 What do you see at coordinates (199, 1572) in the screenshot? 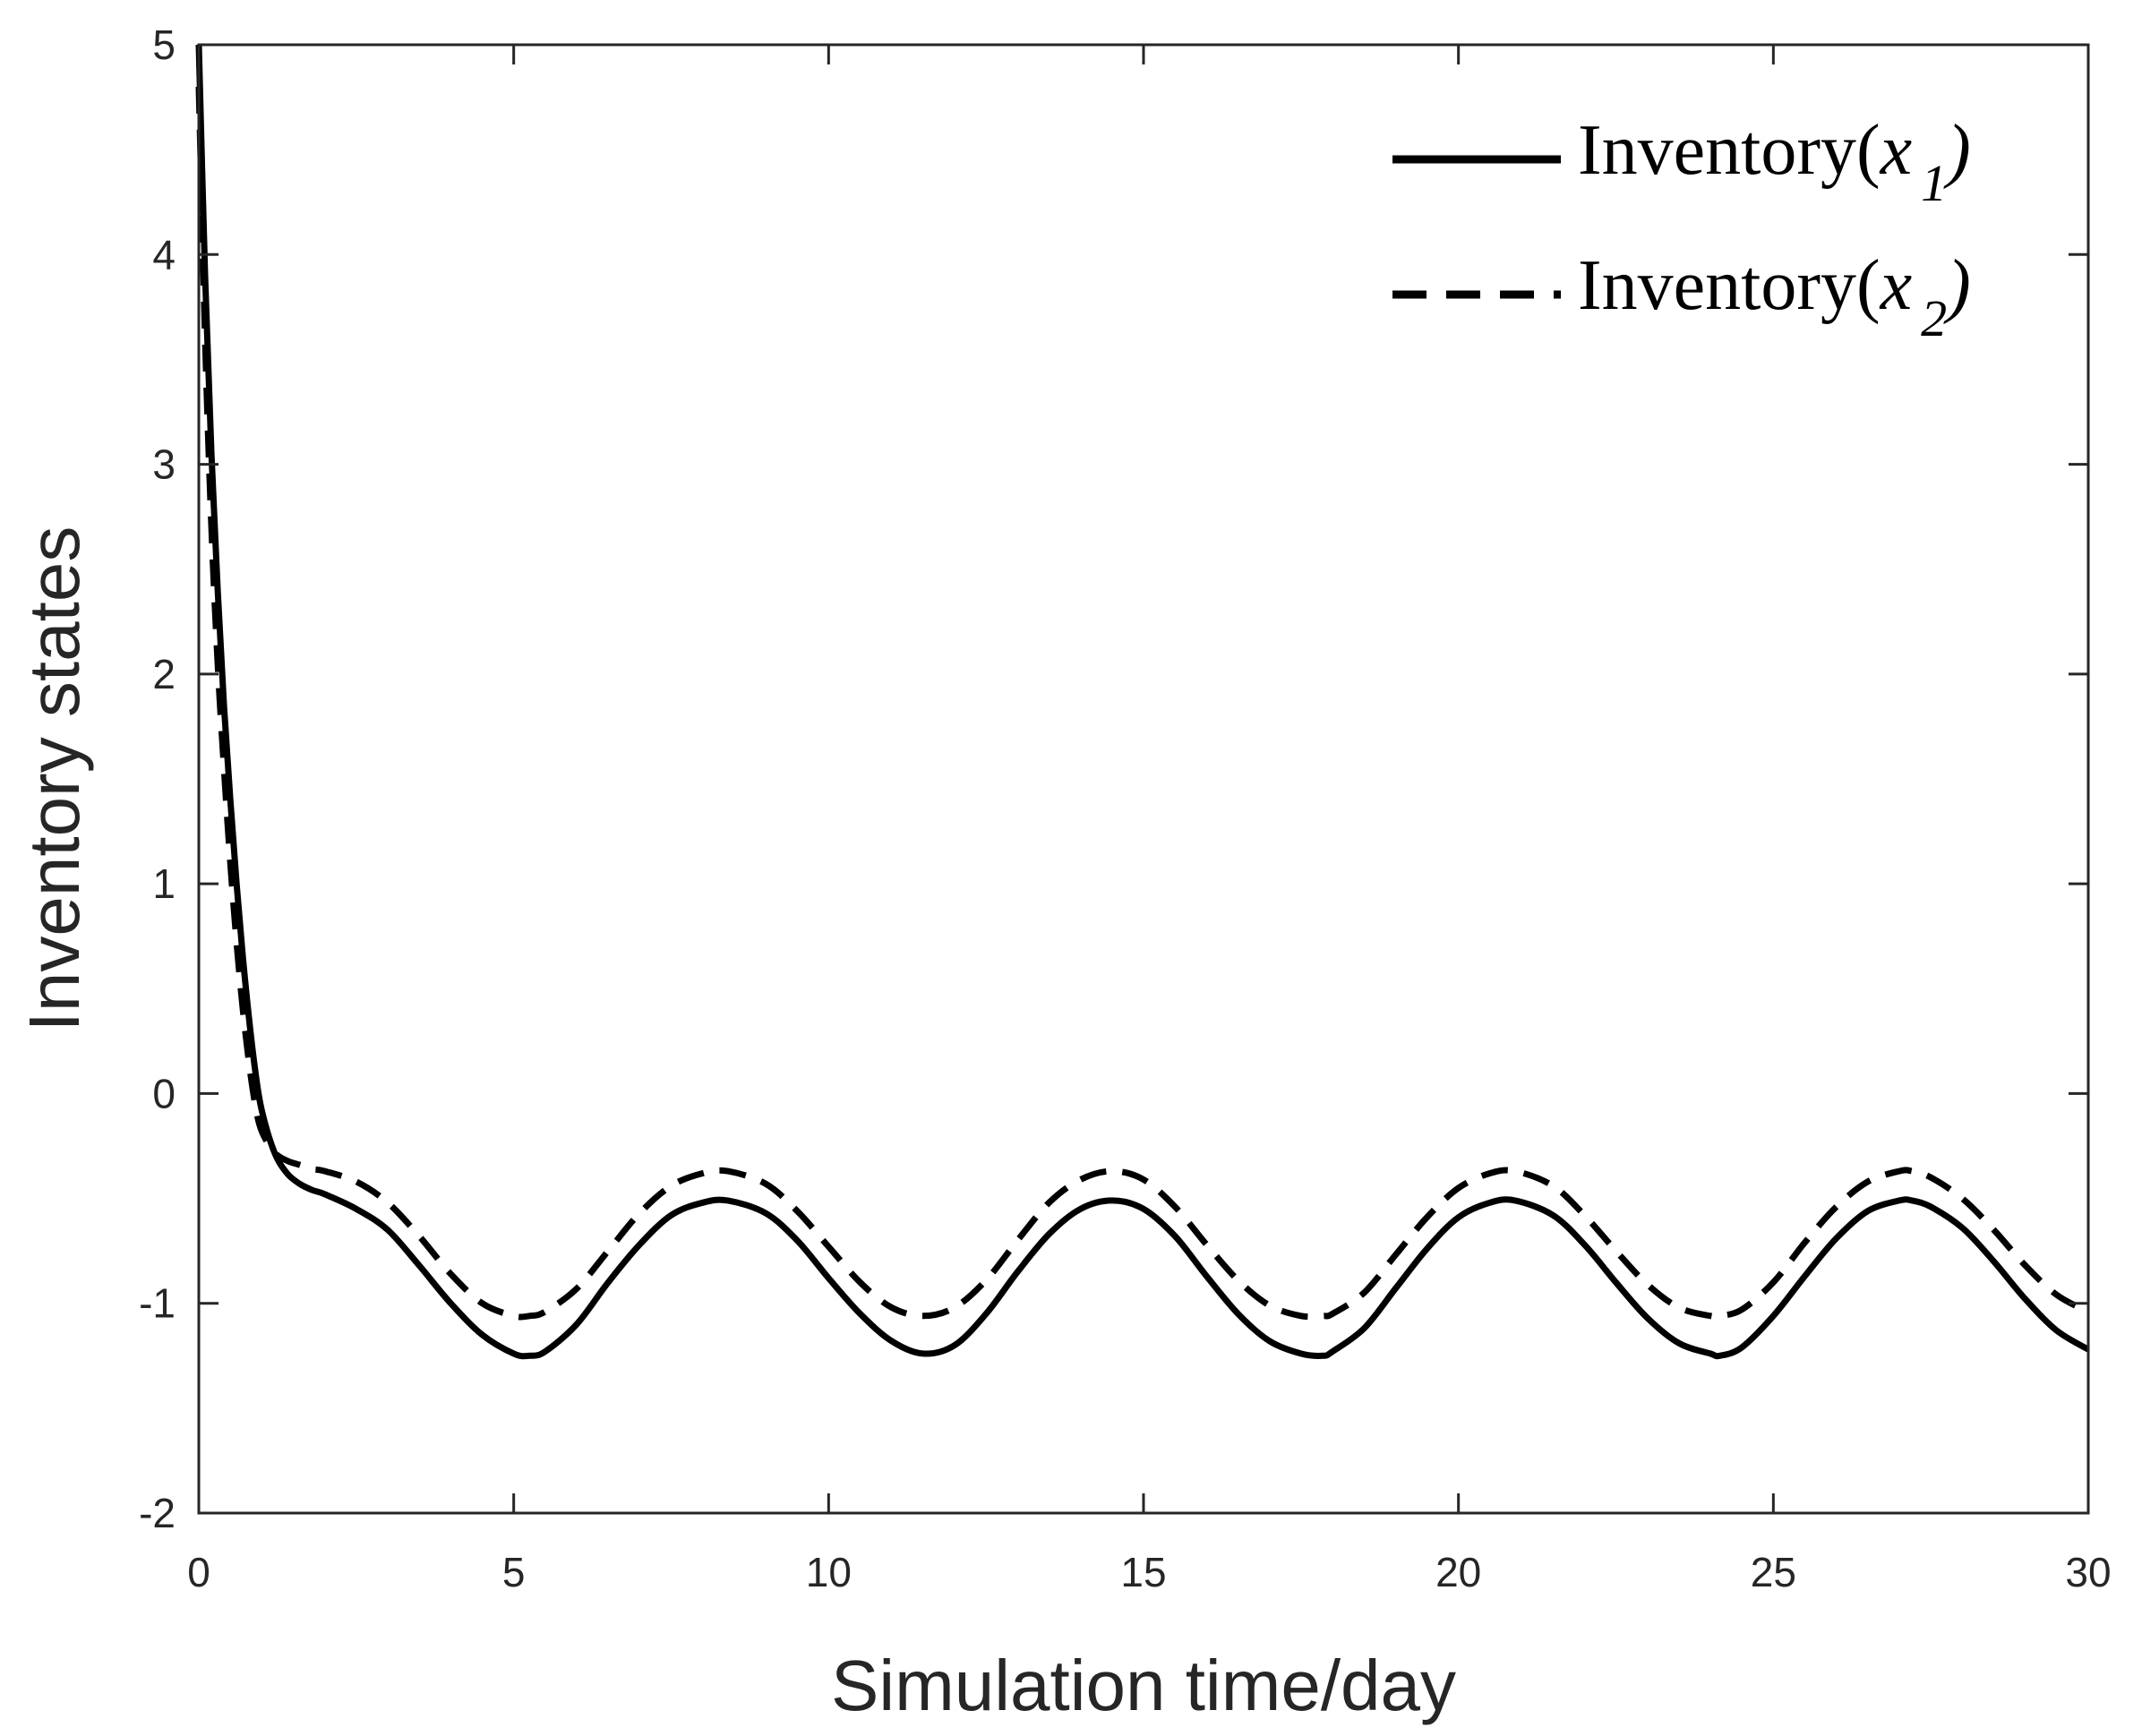
I see `x-tick-label: 0` at bounding box center [199, 1572].